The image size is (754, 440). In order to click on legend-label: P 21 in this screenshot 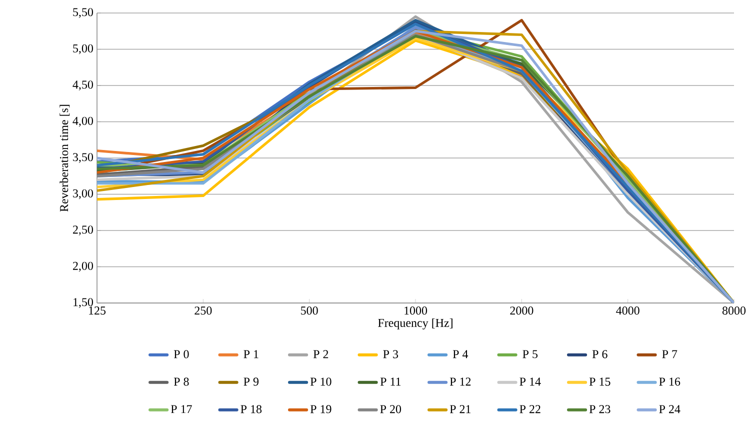, I will do `click(460, 409)`.